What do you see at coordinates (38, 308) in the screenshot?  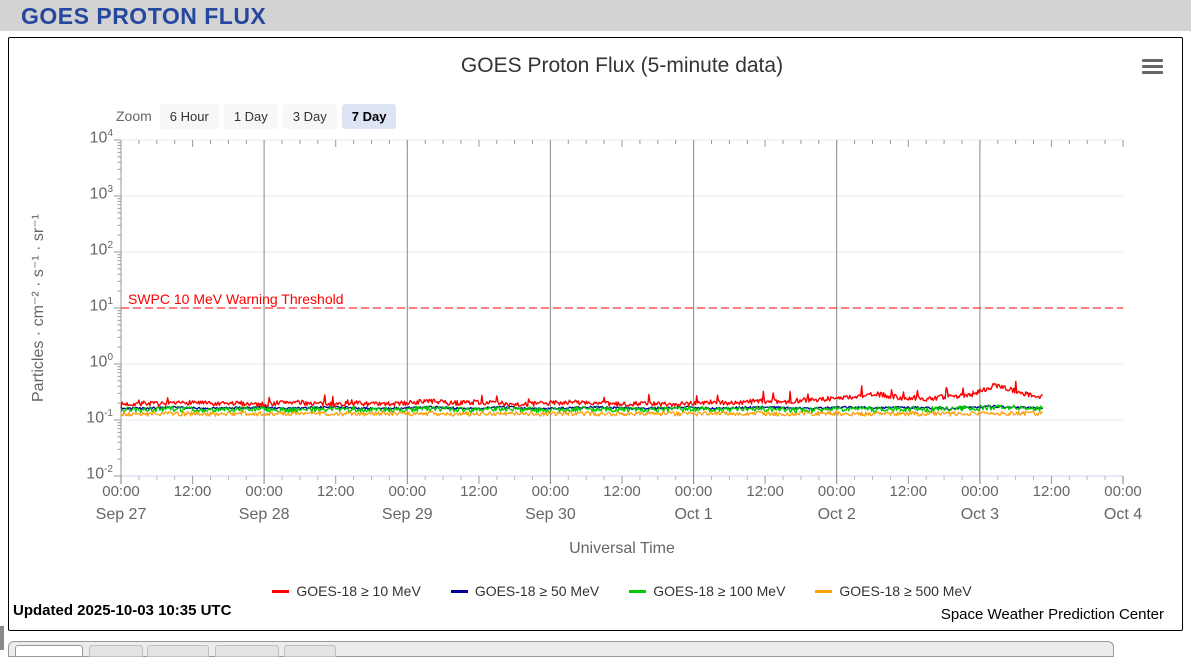 I see `y-axis-title: Particles · cm⁻² · s⁻¹ · sr⁻¹` at bounding box center [38, 308].